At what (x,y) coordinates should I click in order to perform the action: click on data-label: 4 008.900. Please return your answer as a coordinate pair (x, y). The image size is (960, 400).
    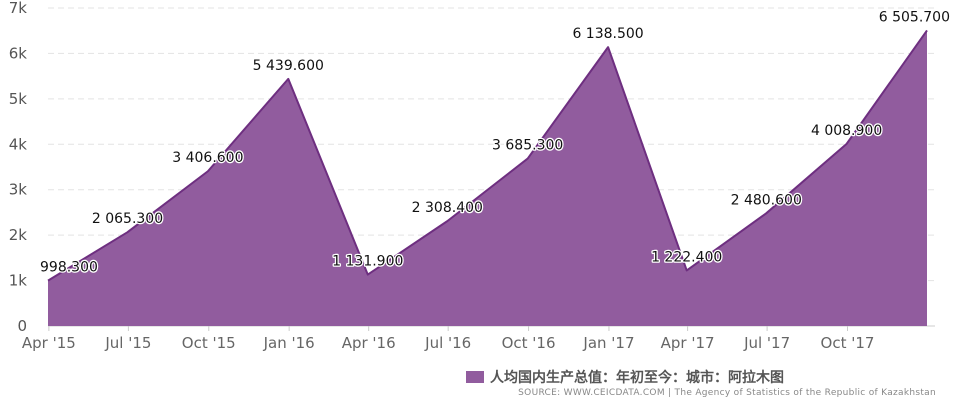
    Looking at the image, I should click on (846, 131).